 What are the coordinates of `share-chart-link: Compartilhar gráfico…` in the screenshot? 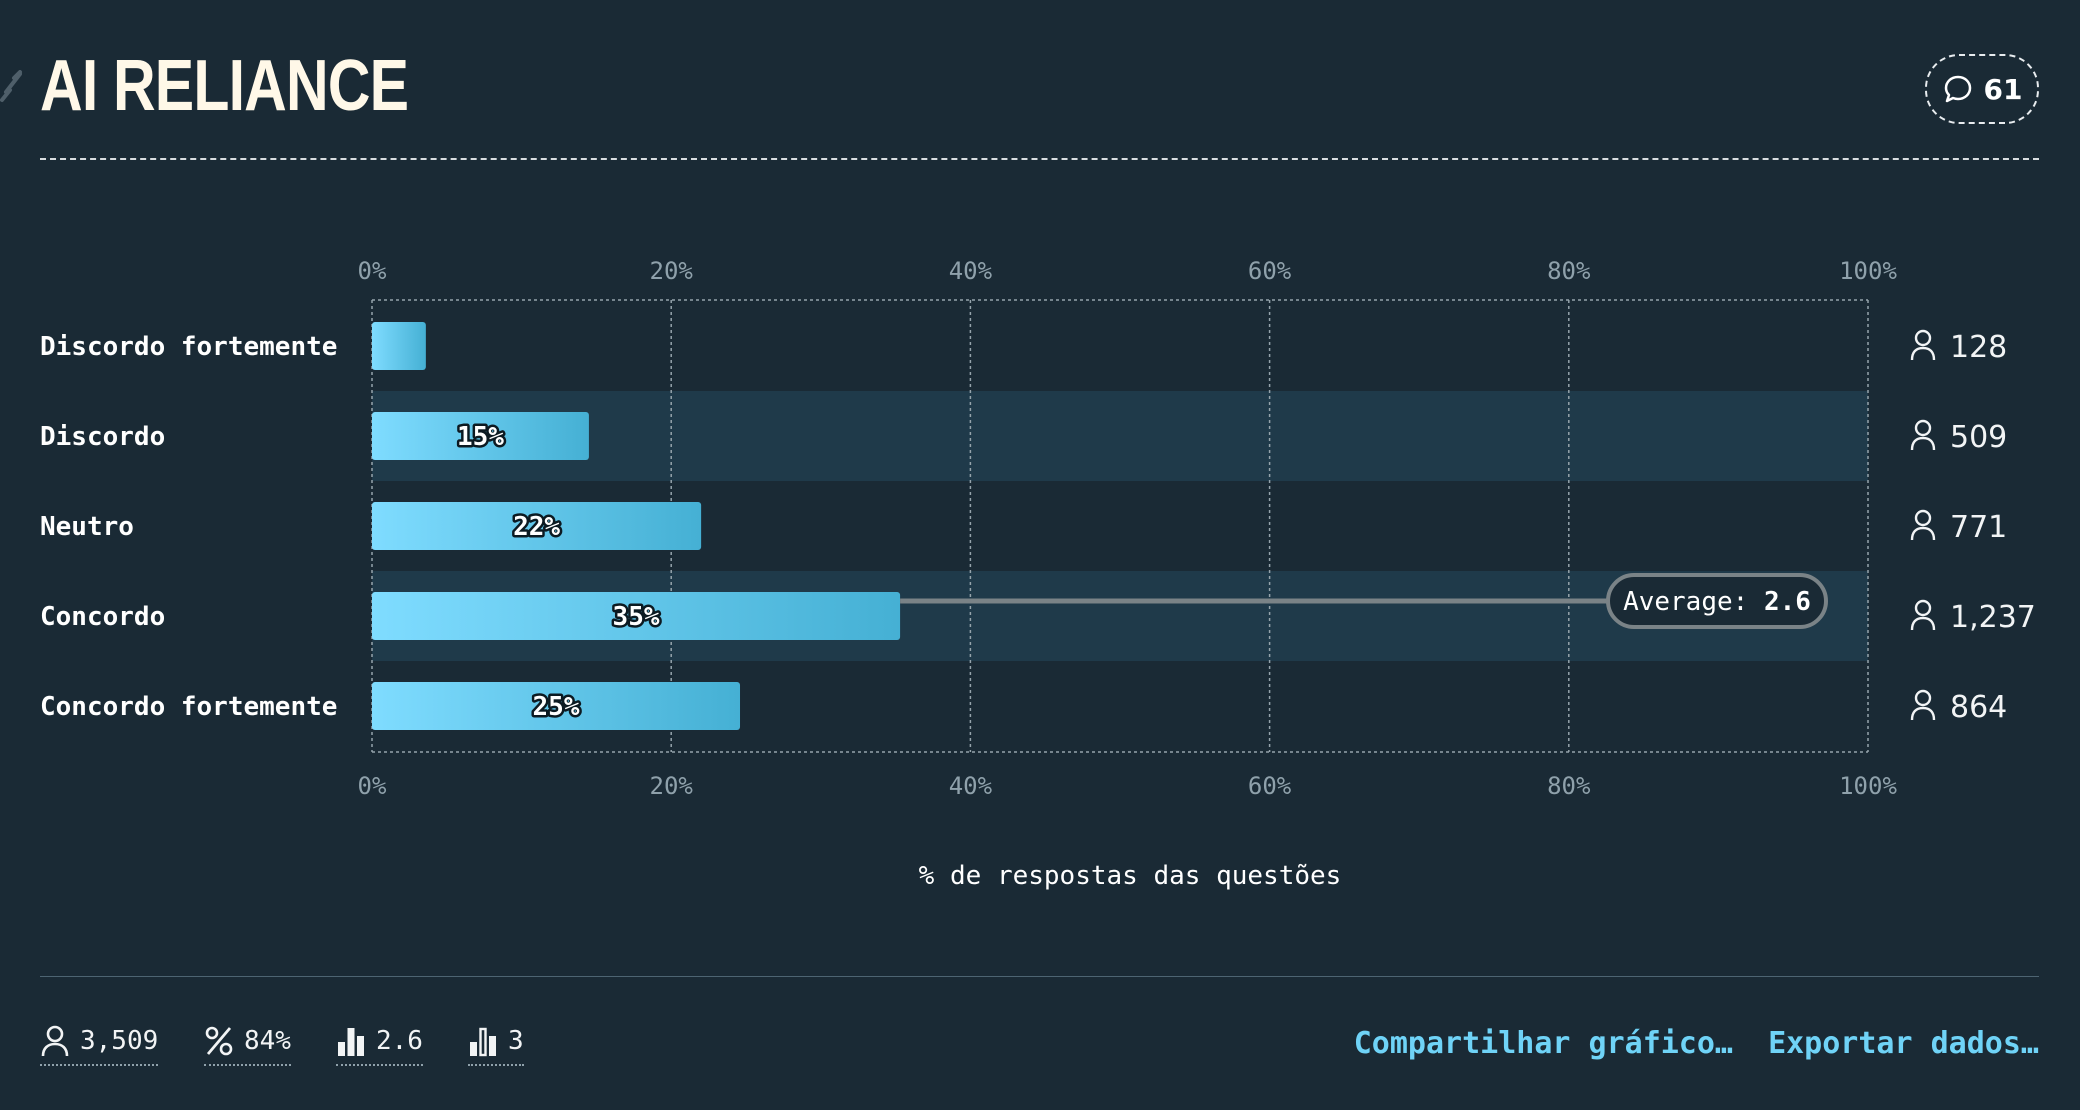 It's located at (1543, 1043).